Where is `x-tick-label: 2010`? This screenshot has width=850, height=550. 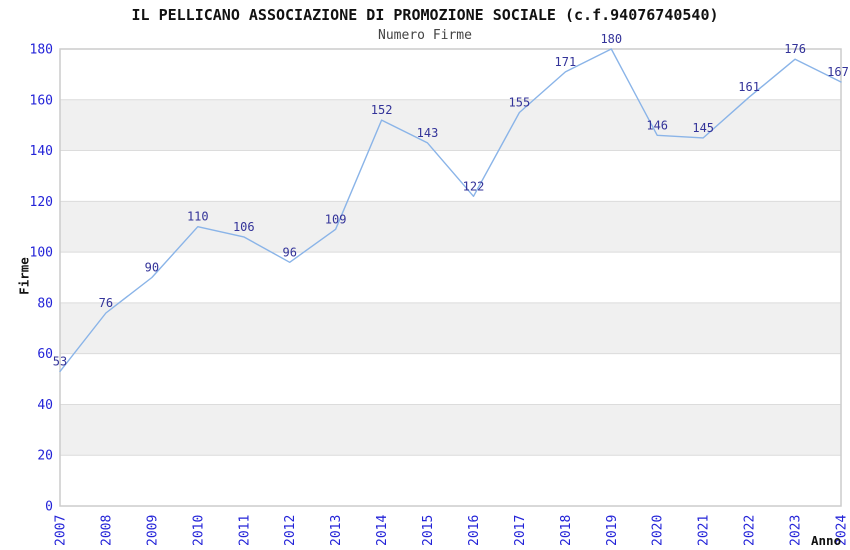 x-tick-label: 2010 is located at coordinates (198, 530).